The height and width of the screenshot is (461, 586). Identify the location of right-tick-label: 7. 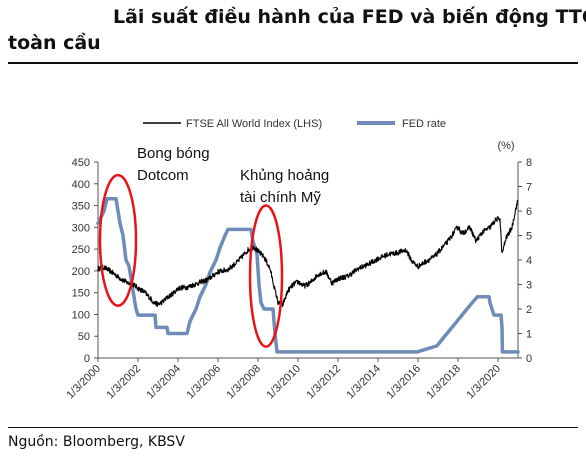
(529, 188).